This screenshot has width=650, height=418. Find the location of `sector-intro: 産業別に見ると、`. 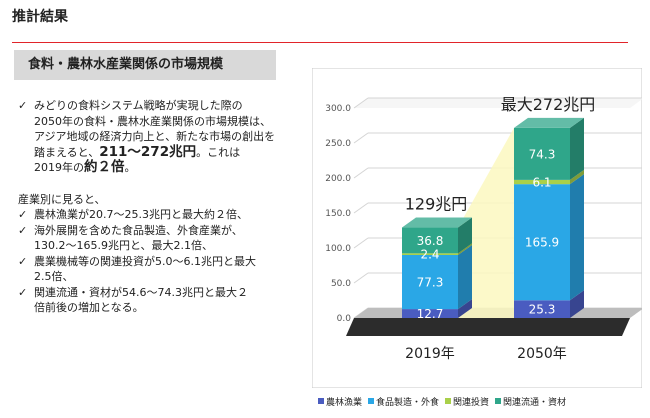

sector-intro: 産業別に見ると、 is located at coordinates (62, 199).